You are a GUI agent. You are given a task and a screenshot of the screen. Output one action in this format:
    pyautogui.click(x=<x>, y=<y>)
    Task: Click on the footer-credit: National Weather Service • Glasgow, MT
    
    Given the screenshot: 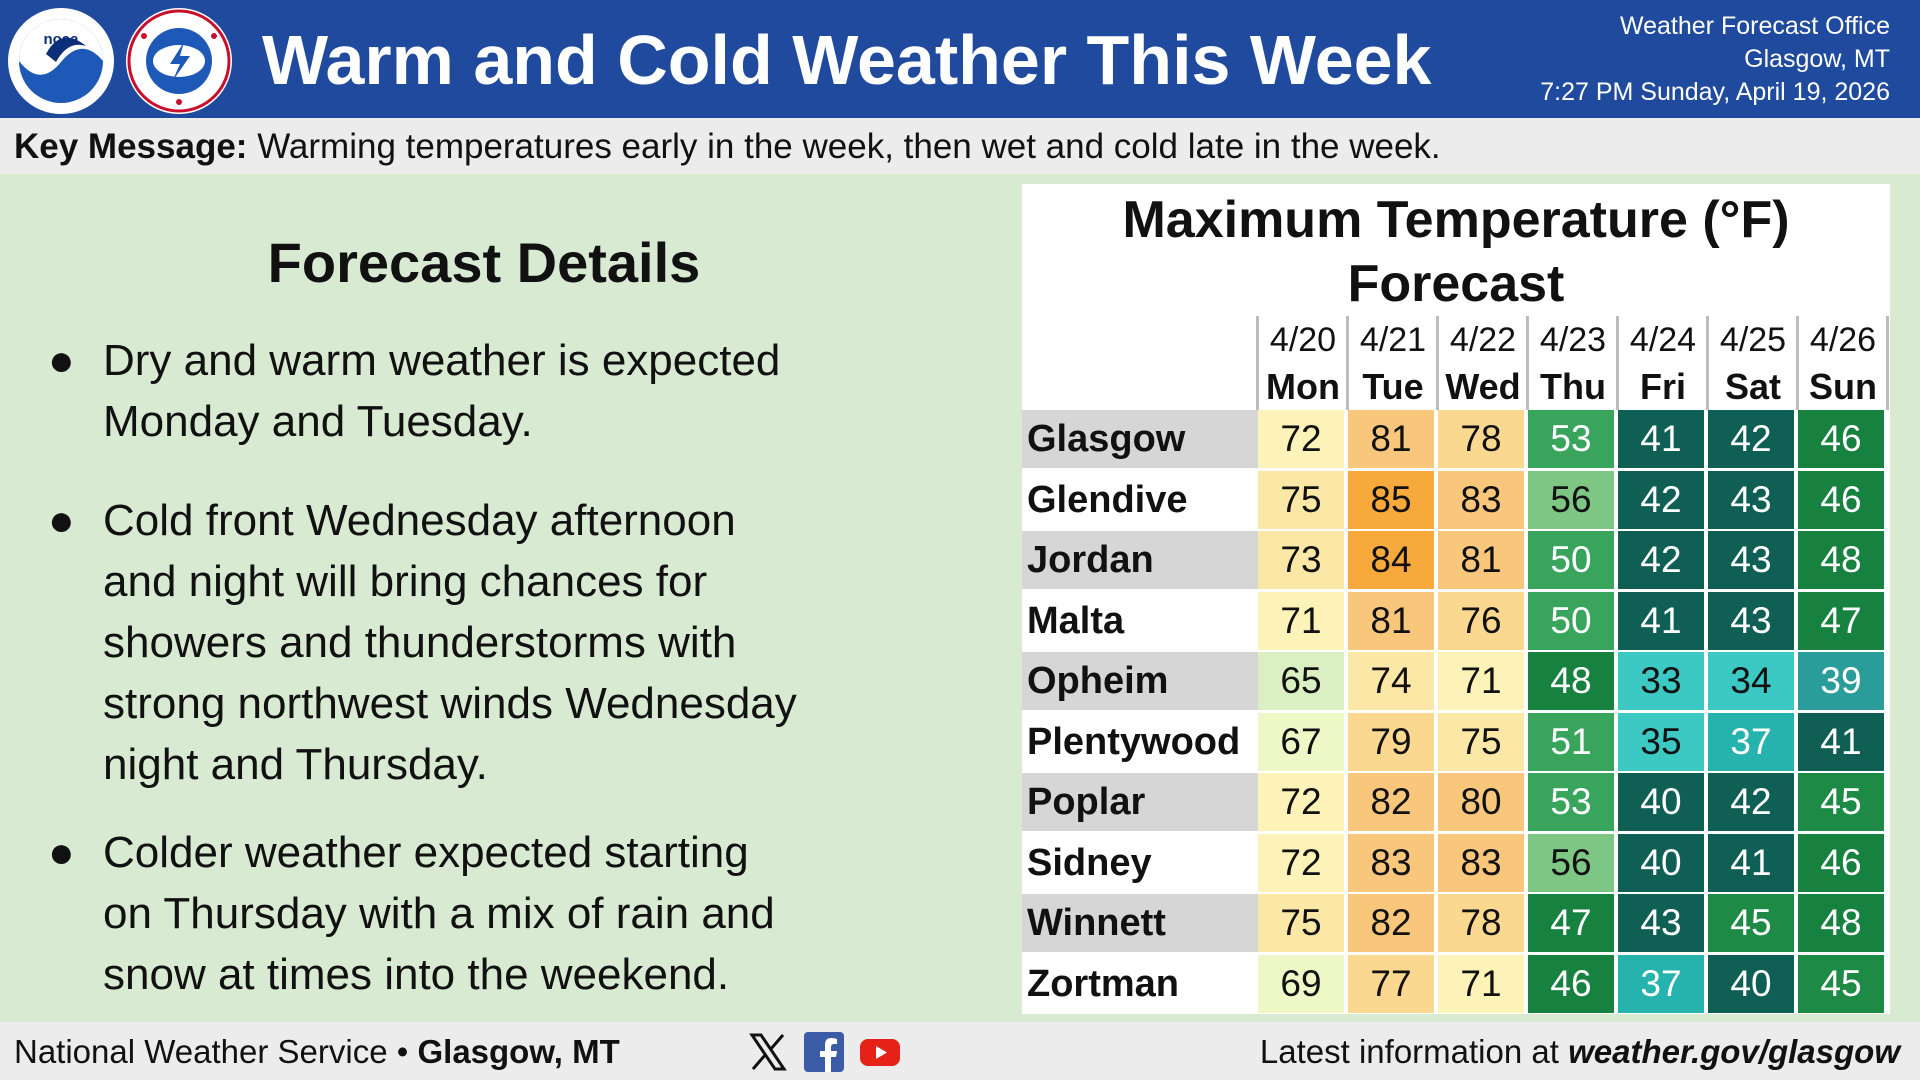 What is the action you would take?
    pyautogui.click(x=317, y=1052)
    